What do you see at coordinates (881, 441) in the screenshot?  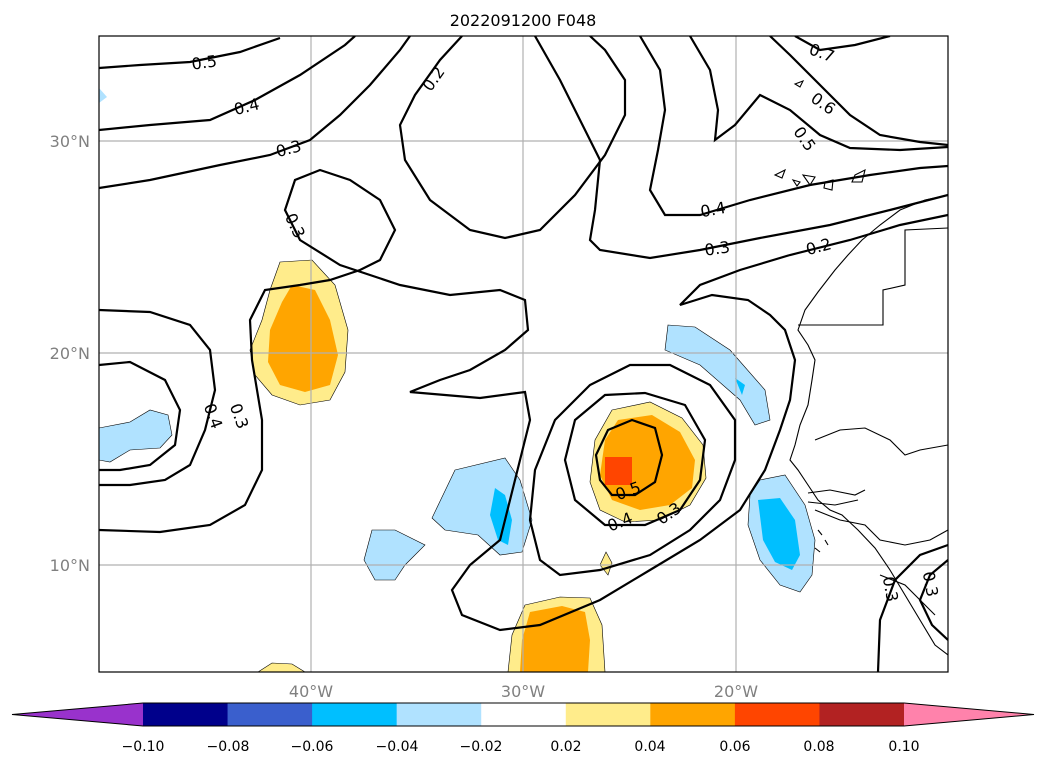 I see `mauritania-border` at bounding box center [881, 441].